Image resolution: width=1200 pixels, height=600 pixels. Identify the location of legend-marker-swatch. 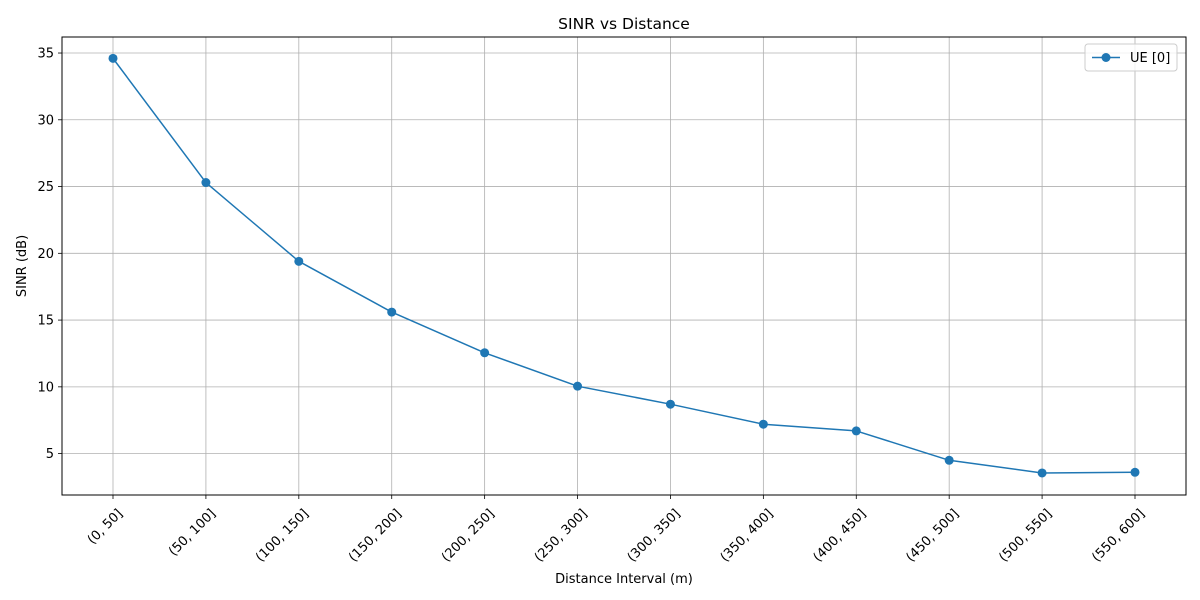
(1106, 57).